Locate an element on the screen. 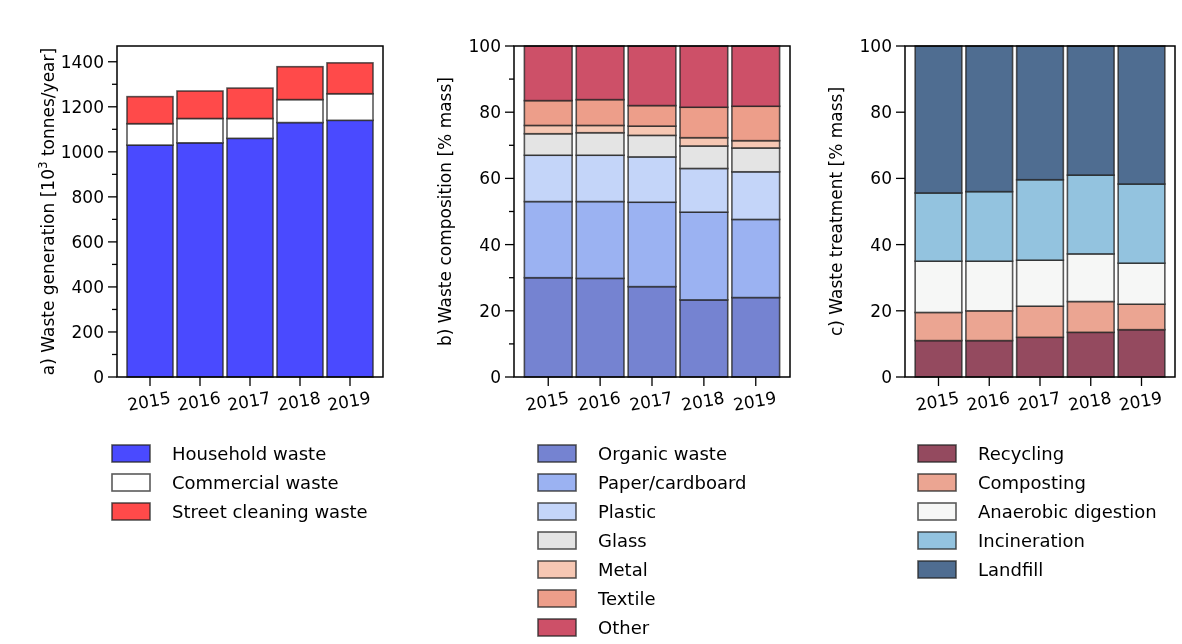  legend-label: Composting is located at coordinates (1032, 483).